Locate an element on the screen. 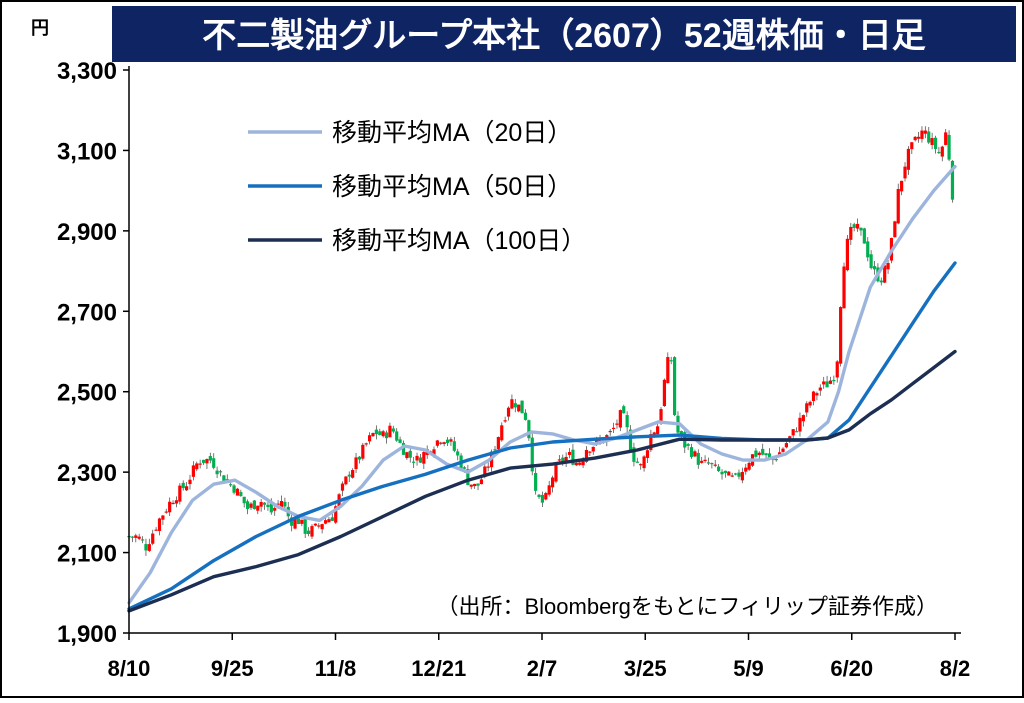 The width and height of the screenshot is (1024, 703). chart-title: 不二製油グループ本社（2607）52週株価・日足 is located at coordinates (563, 35).